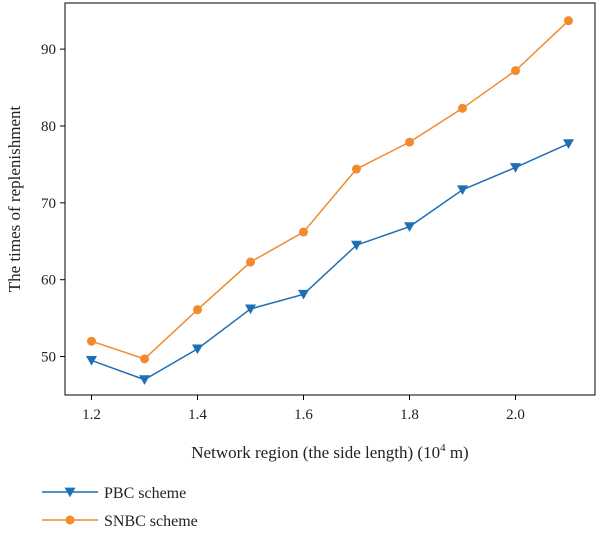 This screenshot has width=600, height=533. Describe the element at coordinates (14, 198) in the screenshot. I see `y-axis-title: The times of replenishment` at that location.